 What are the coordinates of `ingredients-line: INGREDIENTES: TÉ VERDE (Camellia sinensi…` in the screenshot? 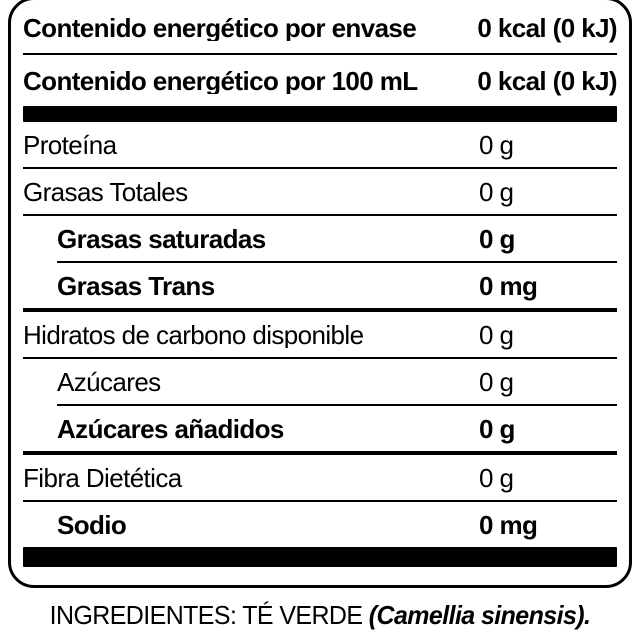 It's located at (320, 615).